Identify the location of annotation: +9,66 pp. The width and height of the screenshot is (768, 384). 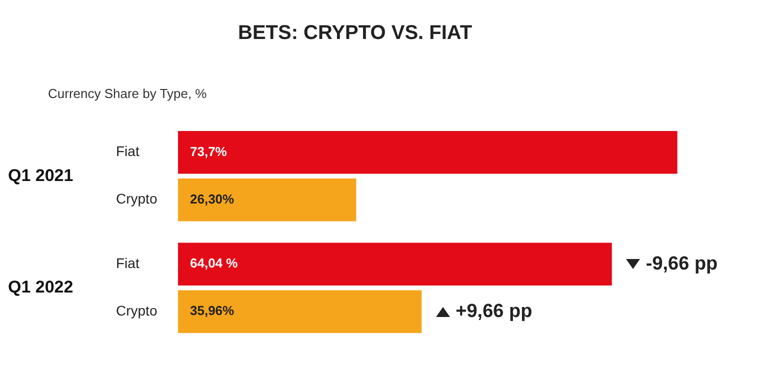
(494, 311).